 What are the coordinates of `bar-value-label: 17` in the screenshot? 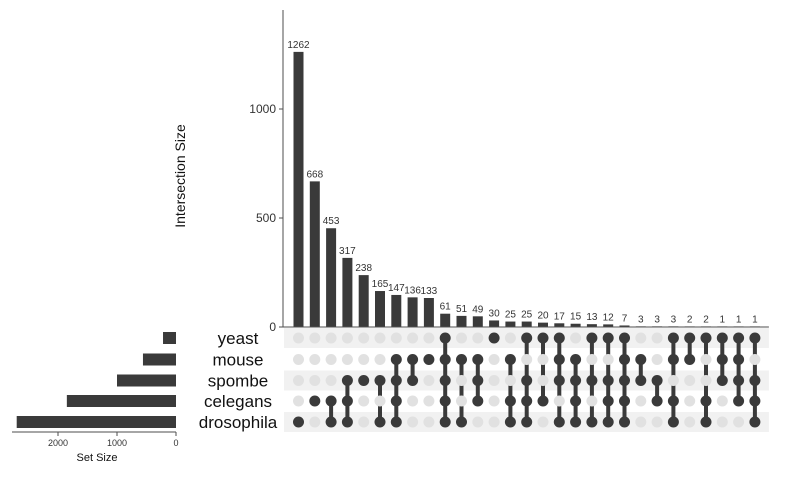 It's located at (560, 316).